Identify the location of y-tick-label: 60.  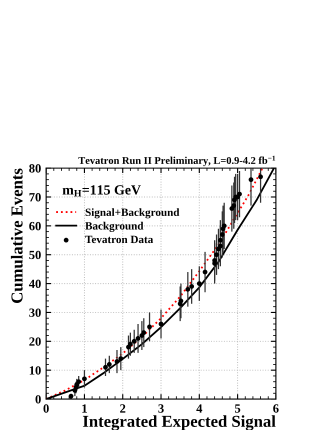
(35, 226).